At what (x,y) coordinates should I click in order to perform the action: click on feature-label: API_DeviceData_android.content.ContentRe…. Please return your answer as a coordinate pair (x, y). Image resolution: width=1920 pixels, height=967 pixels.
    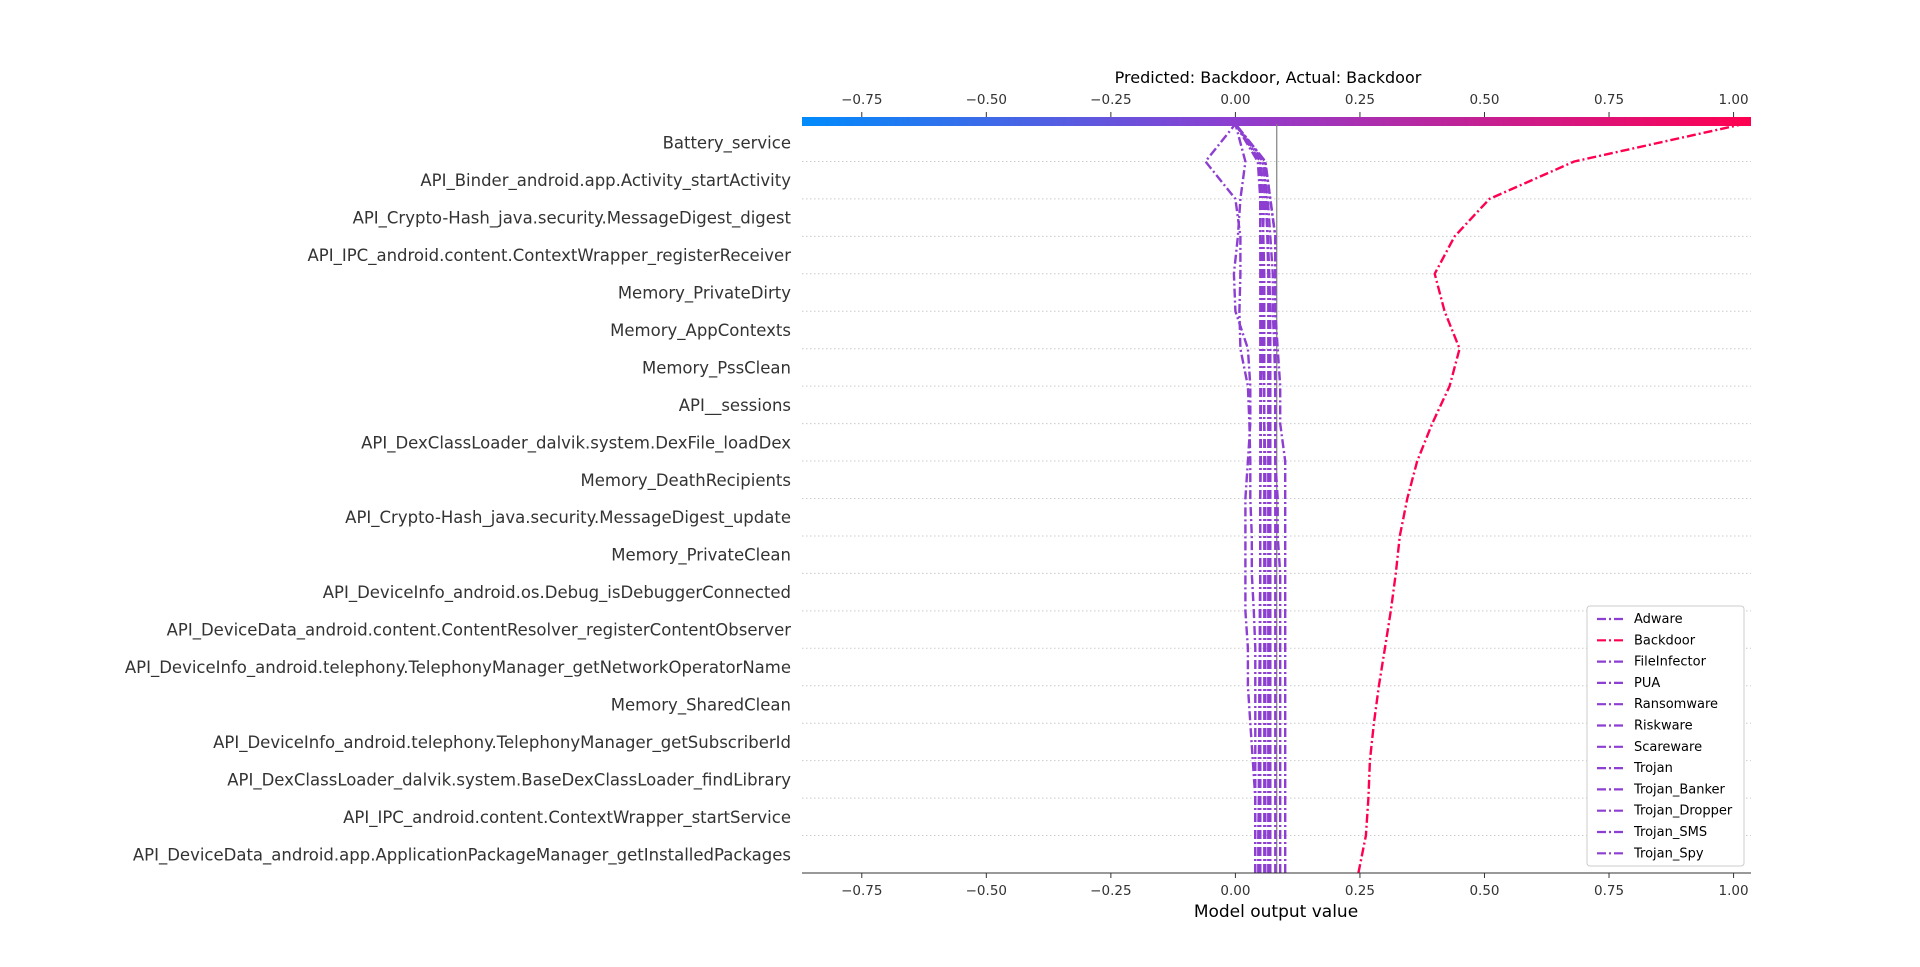
    Looking at the image, I should click on (479, 631).